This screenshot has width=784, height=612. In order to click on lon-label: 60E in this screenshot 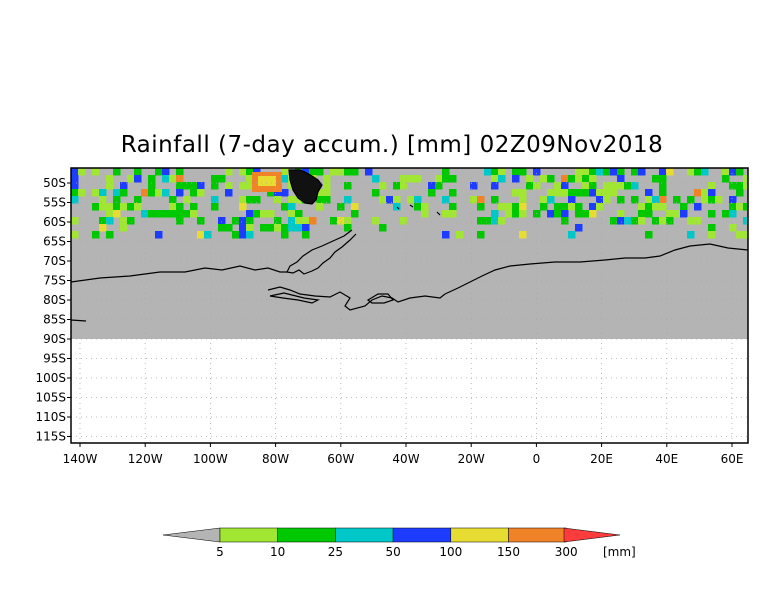, I will do `click(732, 459)`.